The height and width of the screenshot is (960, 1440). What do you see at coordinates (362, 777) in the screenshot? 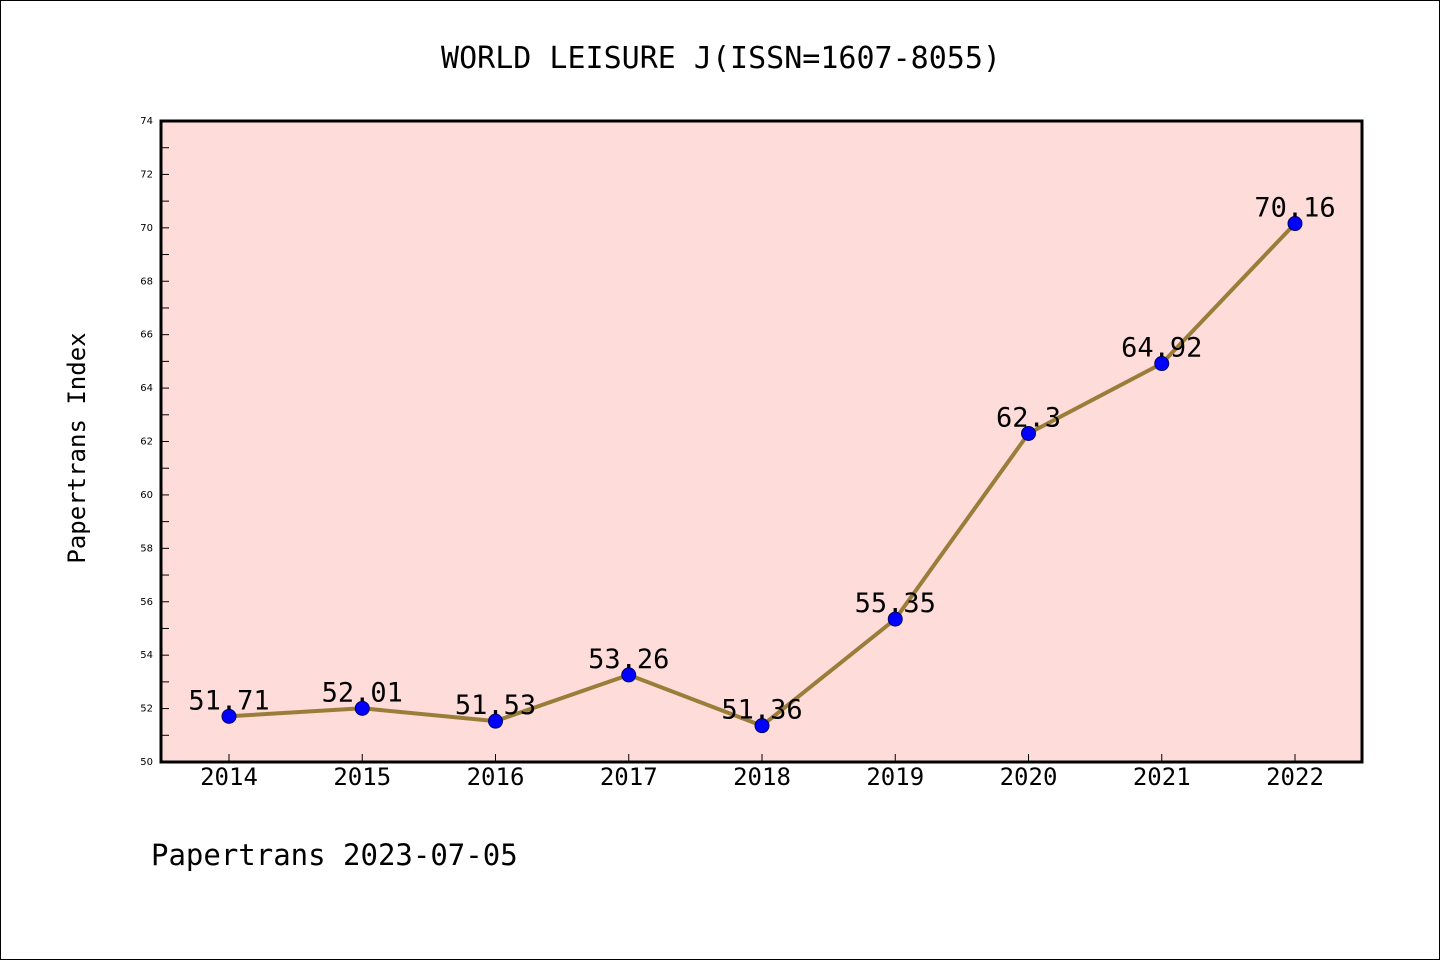
I see `x-tick-label: 2015` at bounding box center [362, 777].